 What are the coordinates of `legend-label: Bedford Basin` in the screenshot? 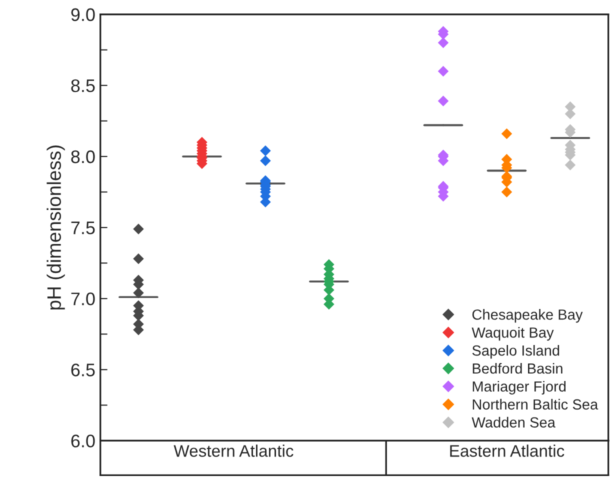 It's located at (517, 368).